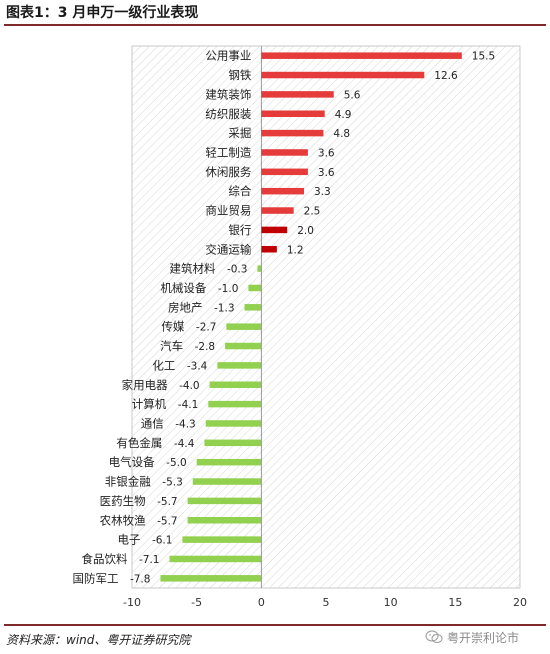  Describe the element at coordinates (205, 347) in the screenshot. I see `value-label: -2.8` at that location.